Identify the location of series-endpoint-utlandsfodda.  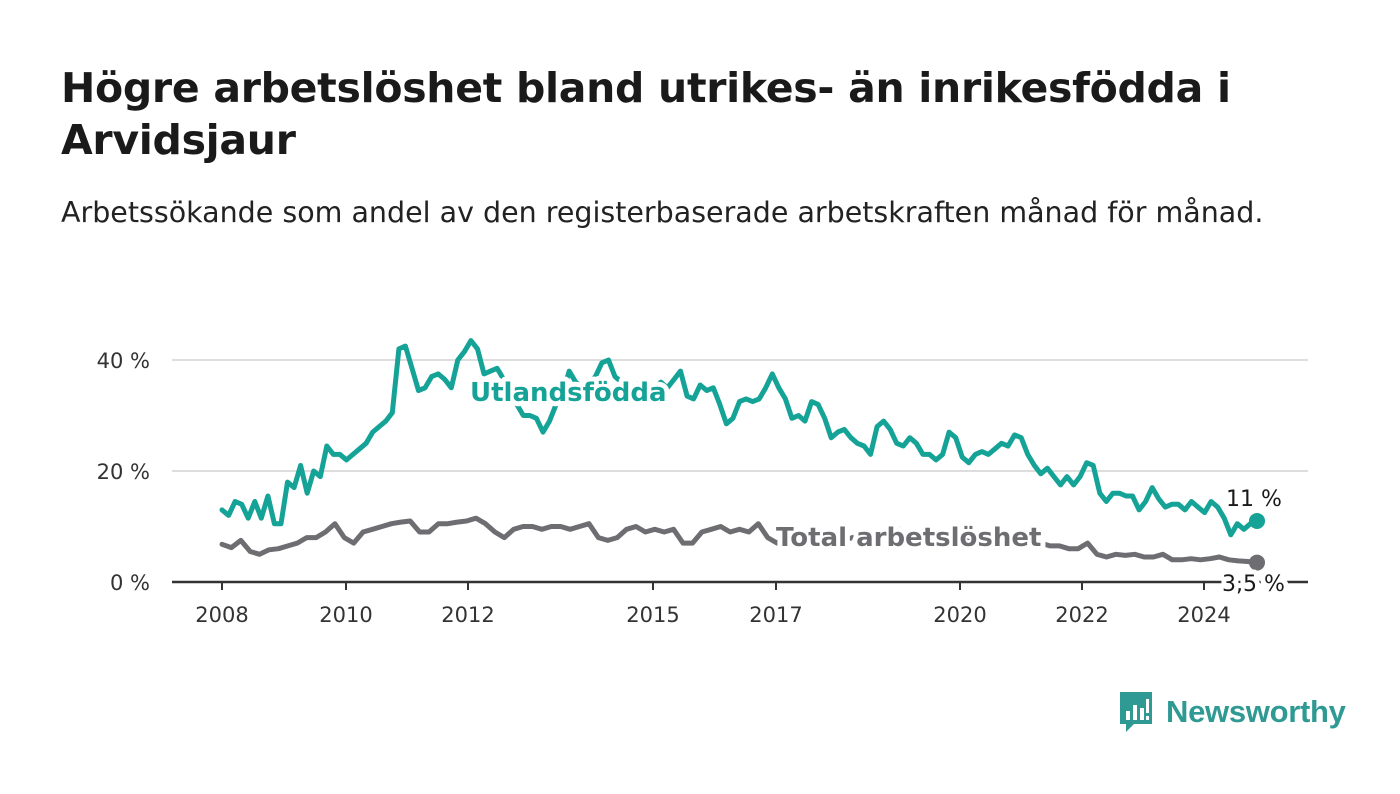
(1257, 520).